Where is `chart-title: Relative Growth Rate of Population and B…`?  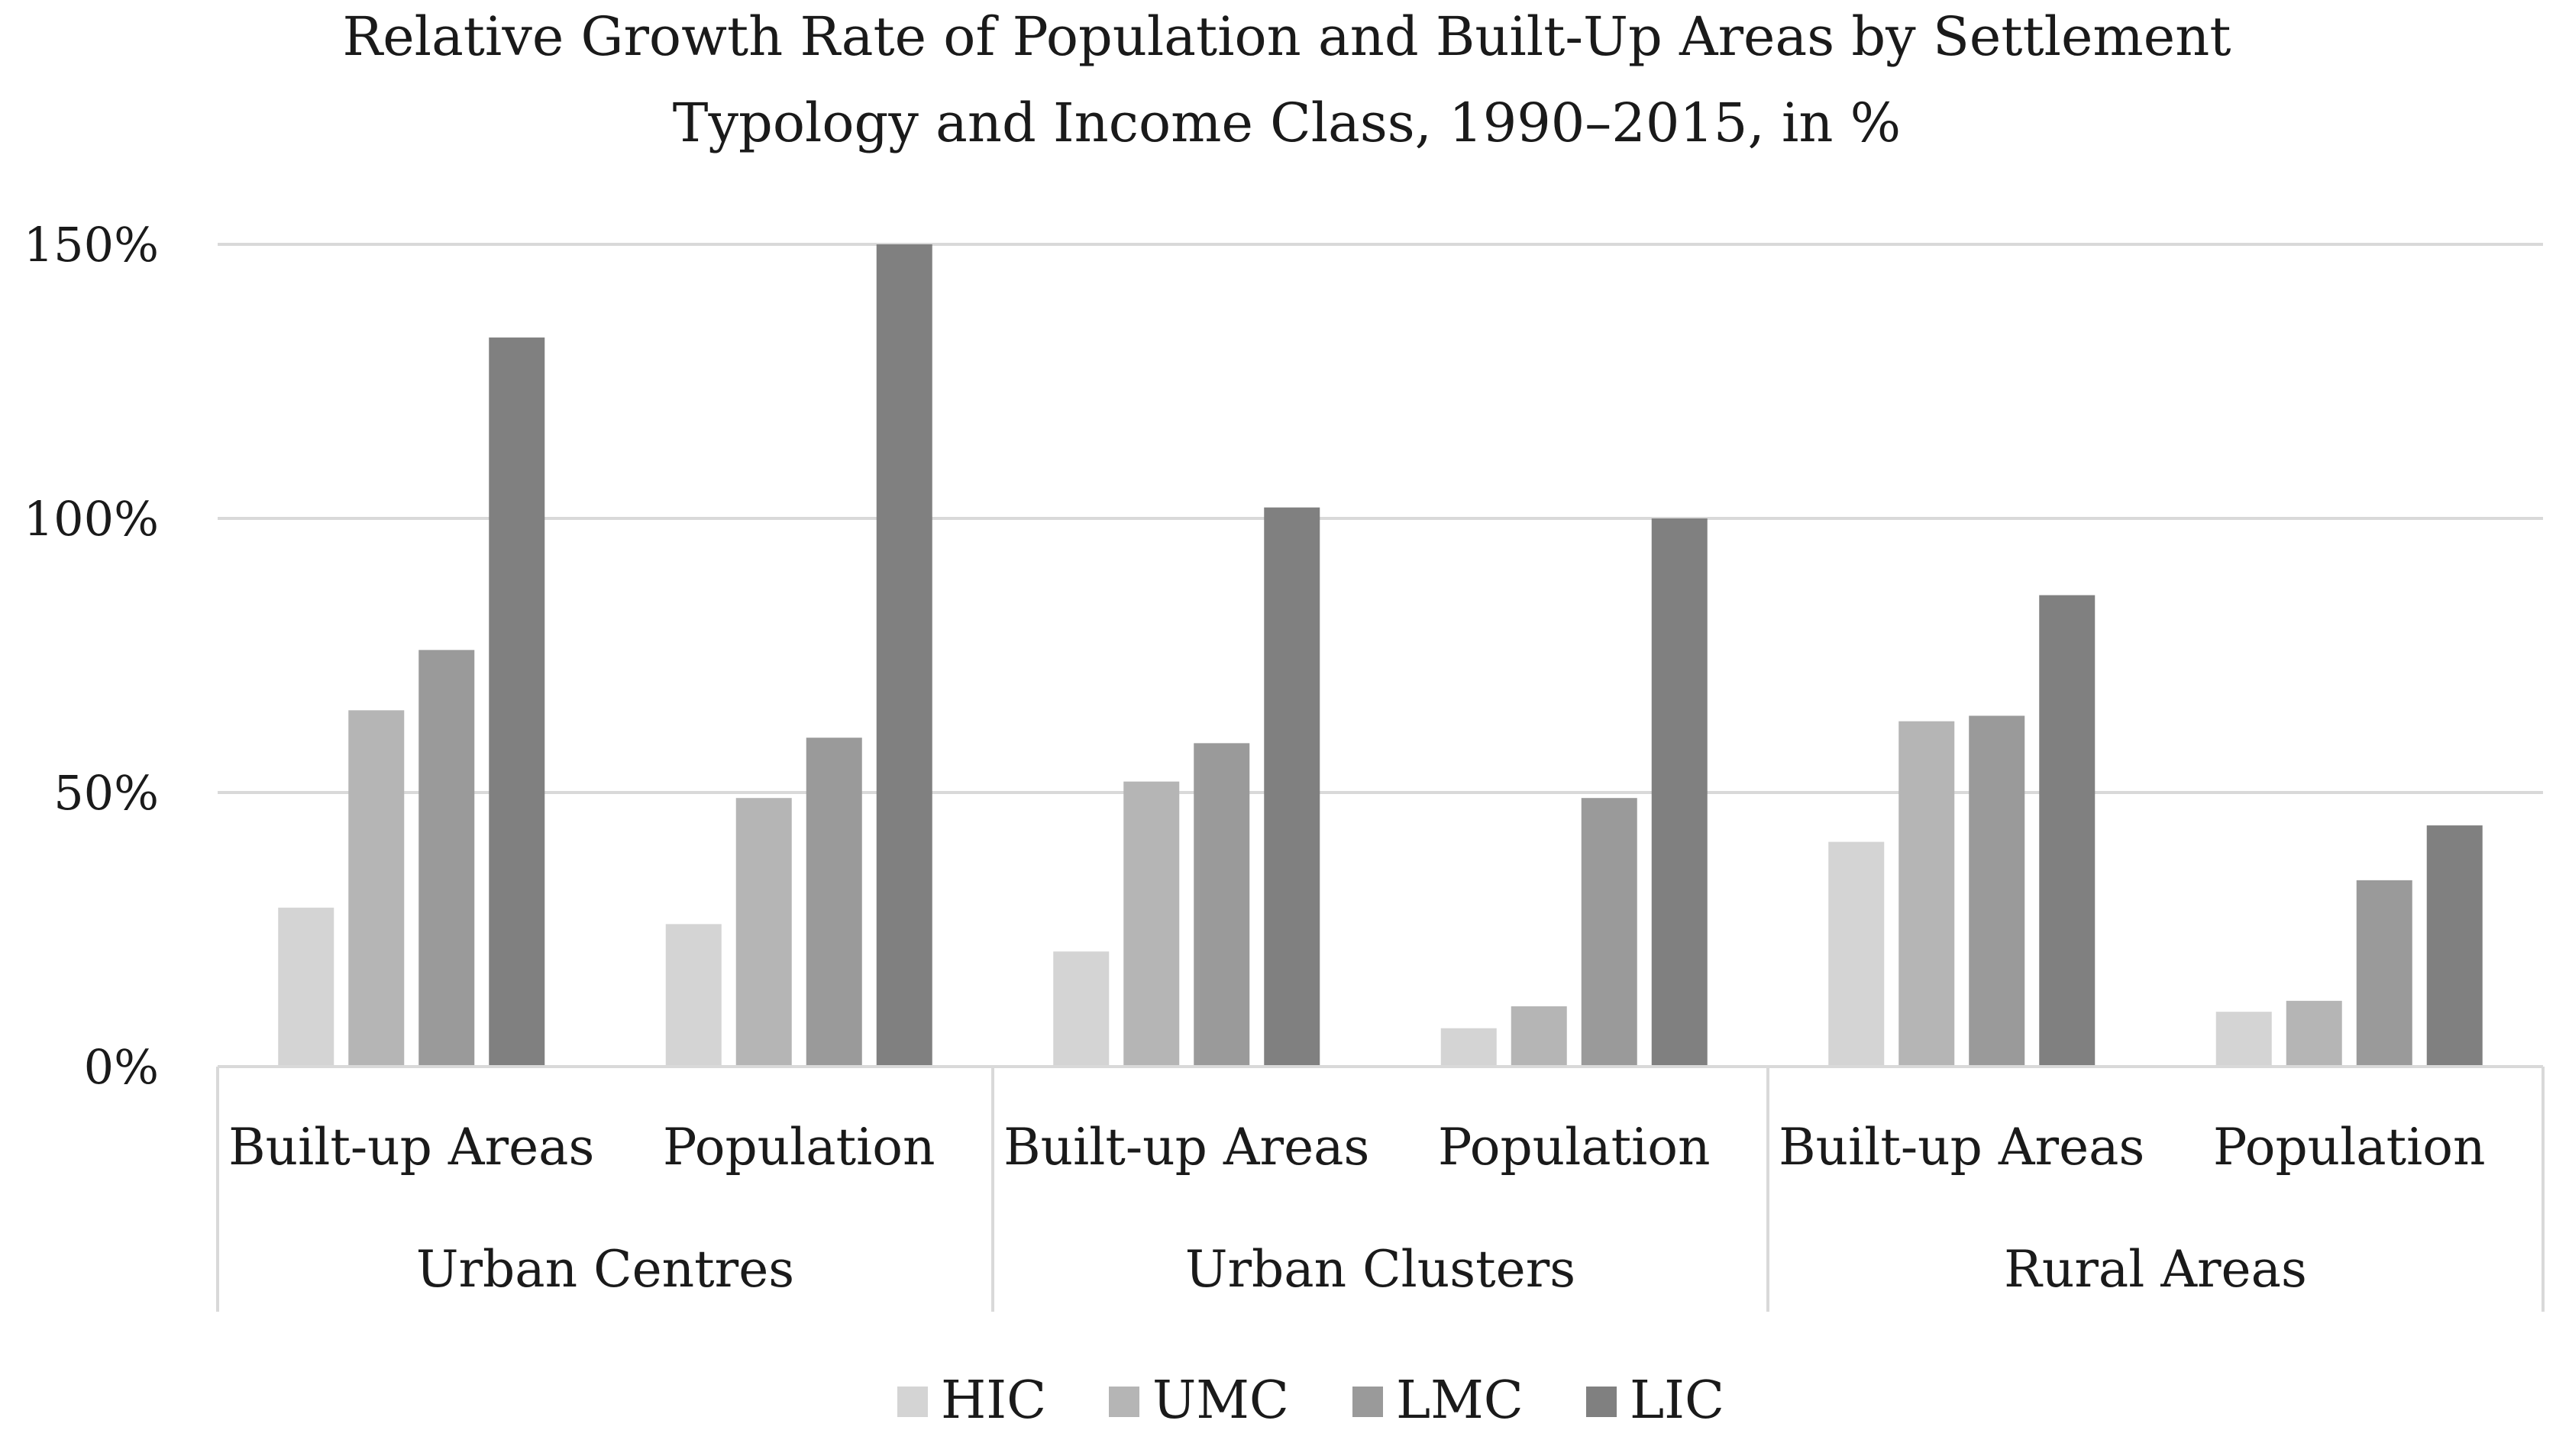 chart-title: Relative Growth Rate of Population and B… is located at coordinates (1287, 79).